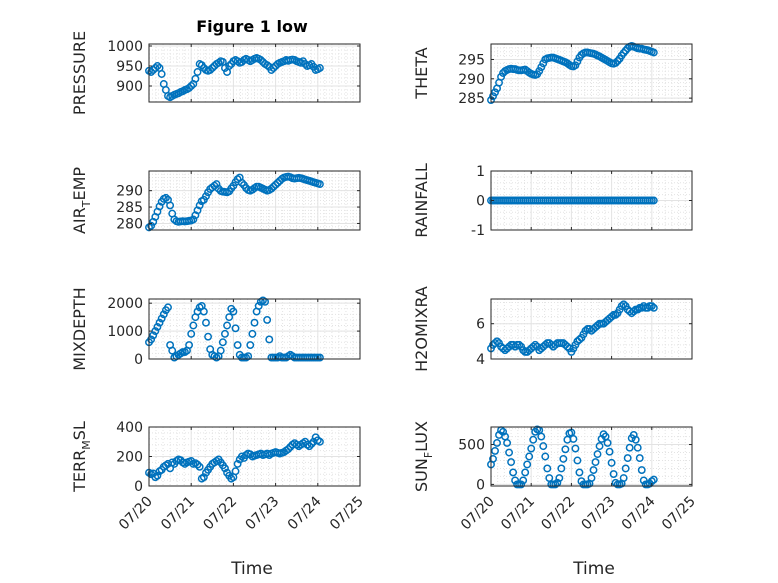 This screenshot has width=778, height=583. What do you see at coordinates (129, 67) in the screenshot?
I see `y-tick-label: 950` at bounding box center [129, 67].